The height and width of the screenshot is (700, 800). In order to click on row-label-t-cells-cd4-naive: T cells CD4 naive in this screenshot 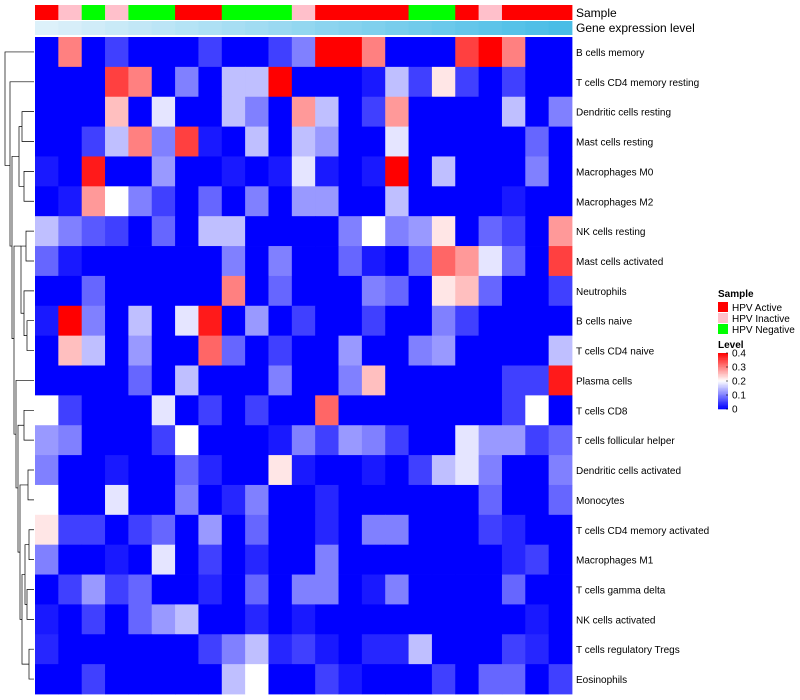, I will do `click(615, 352)`.